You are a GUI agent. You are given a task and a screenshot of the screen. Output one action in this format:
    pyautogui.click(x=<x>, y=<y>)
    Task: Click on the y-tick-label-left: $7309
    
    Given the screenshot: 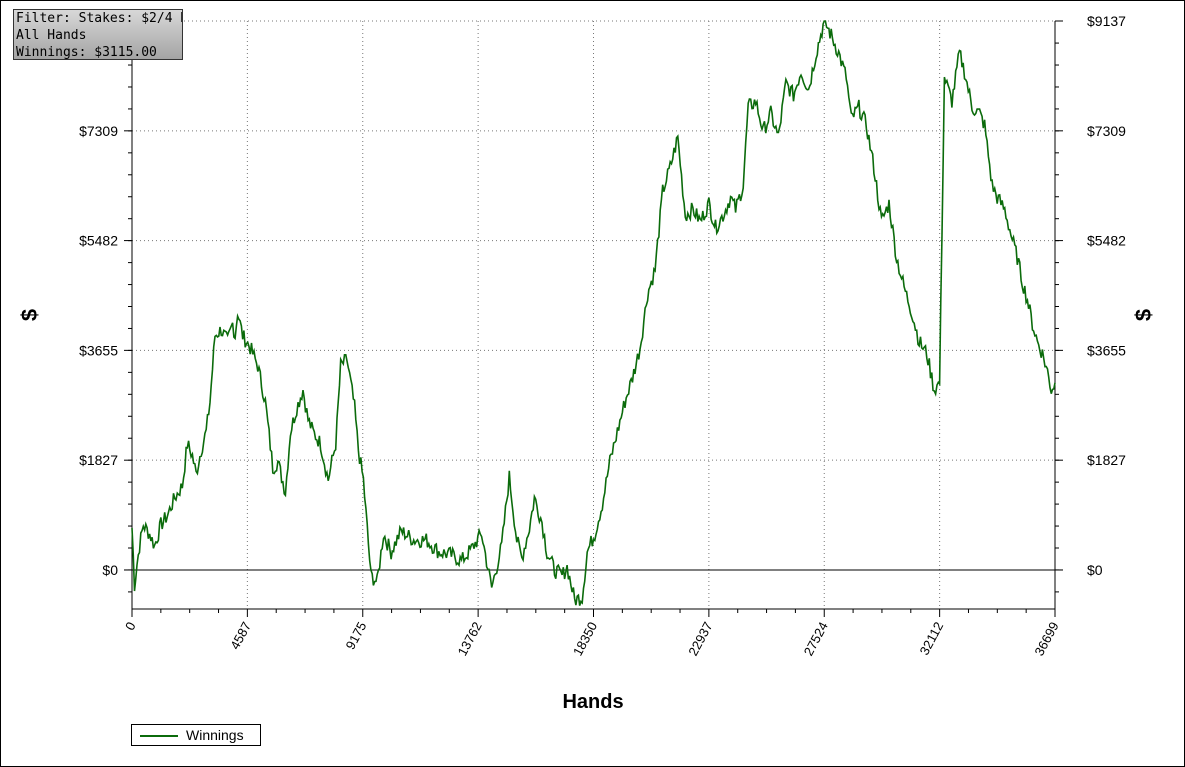 What is the action you would take?
    pyautogui.click(x=98, y=131)
    